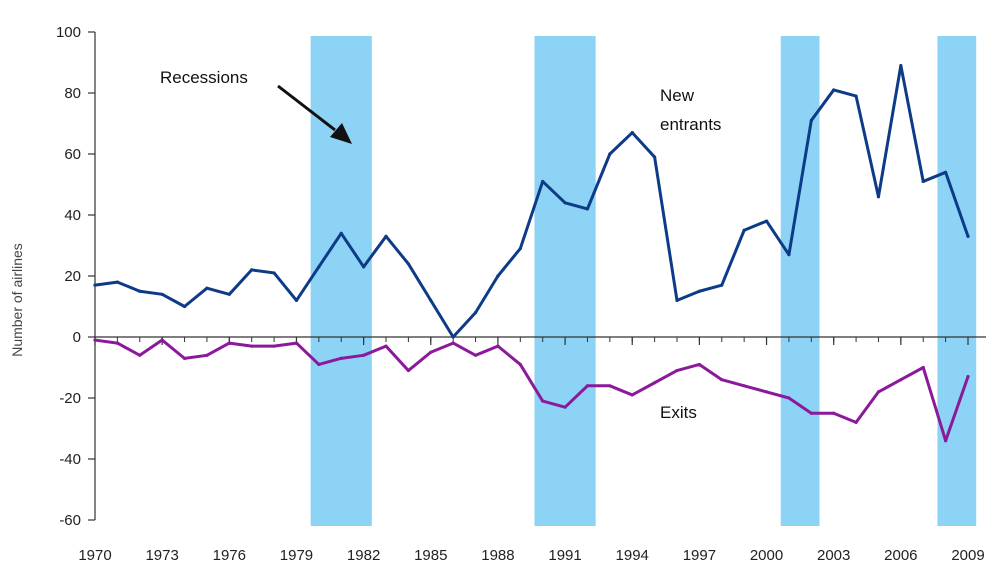  Describe the element at coordinates (766, 555) in the screenshot. I see `x-tick-label: 2000` at that location.